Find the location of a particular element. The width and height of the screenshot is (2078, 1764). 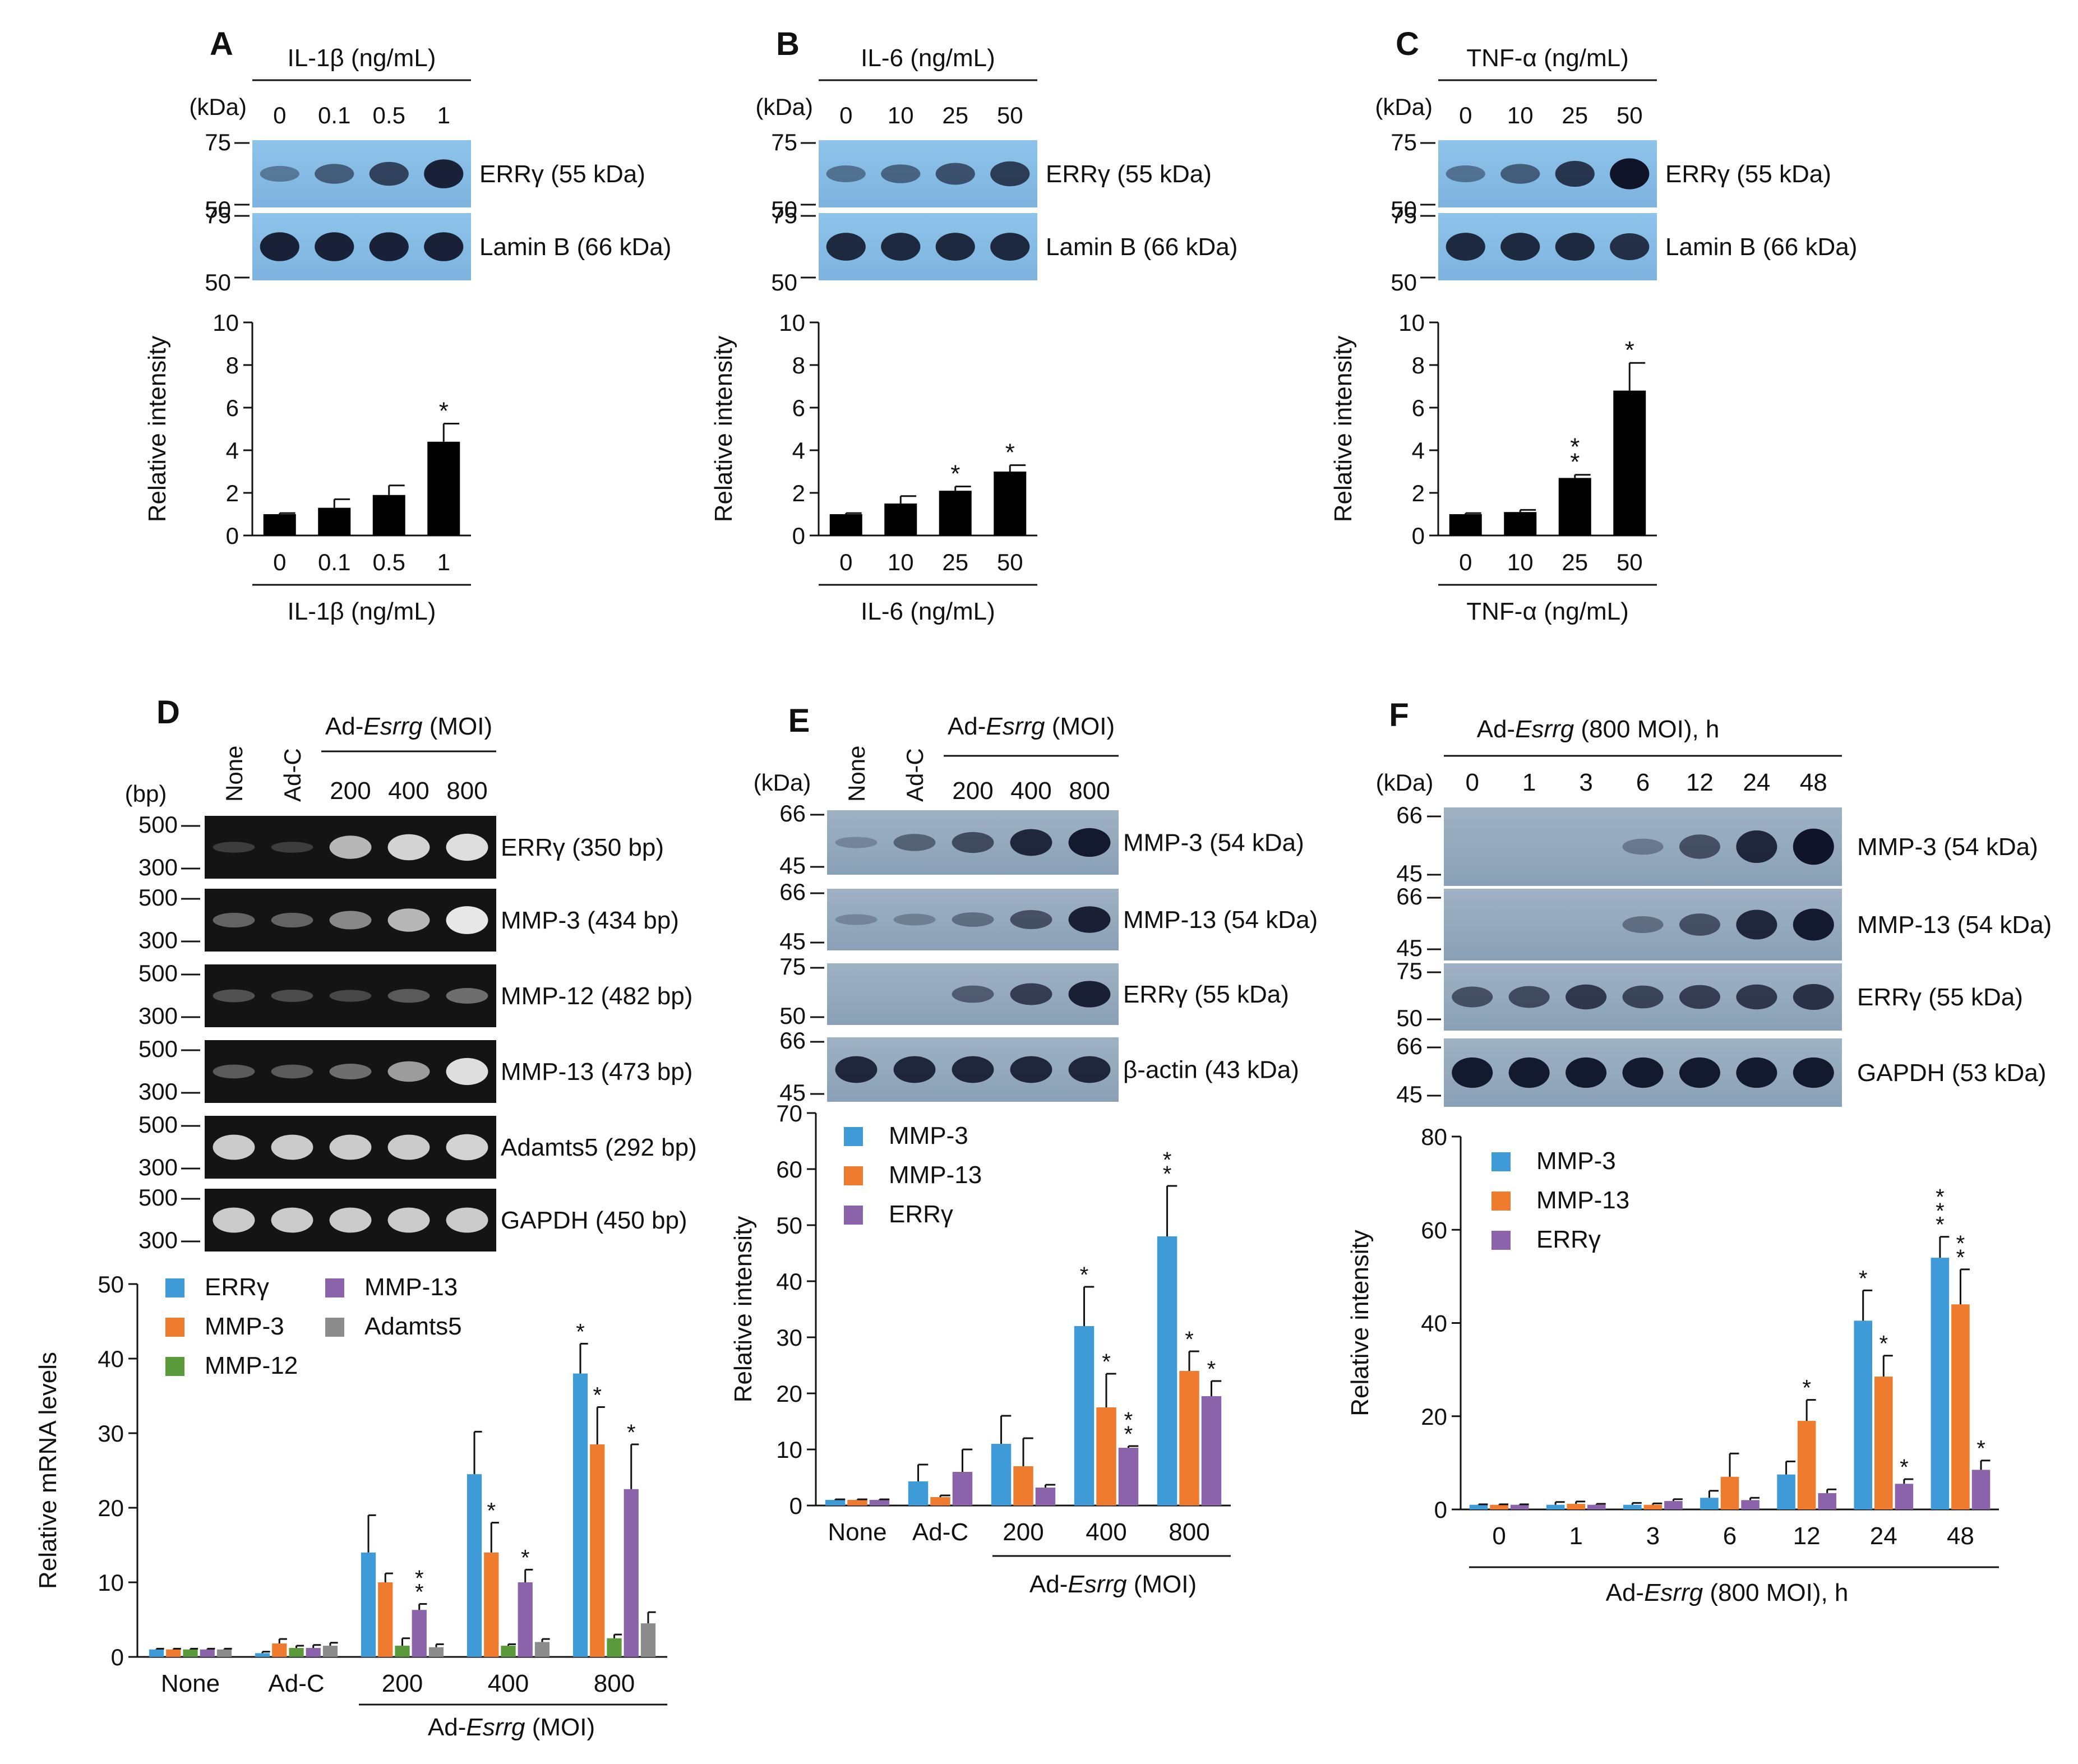

x-tick-label: 48 is located at coordinates (1960, 1536).